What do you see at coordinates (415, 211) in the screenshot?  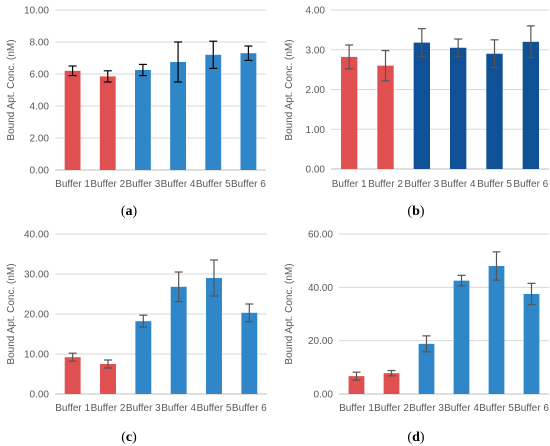 I see `caption-b: (b)` at bounding box center [415, 211].